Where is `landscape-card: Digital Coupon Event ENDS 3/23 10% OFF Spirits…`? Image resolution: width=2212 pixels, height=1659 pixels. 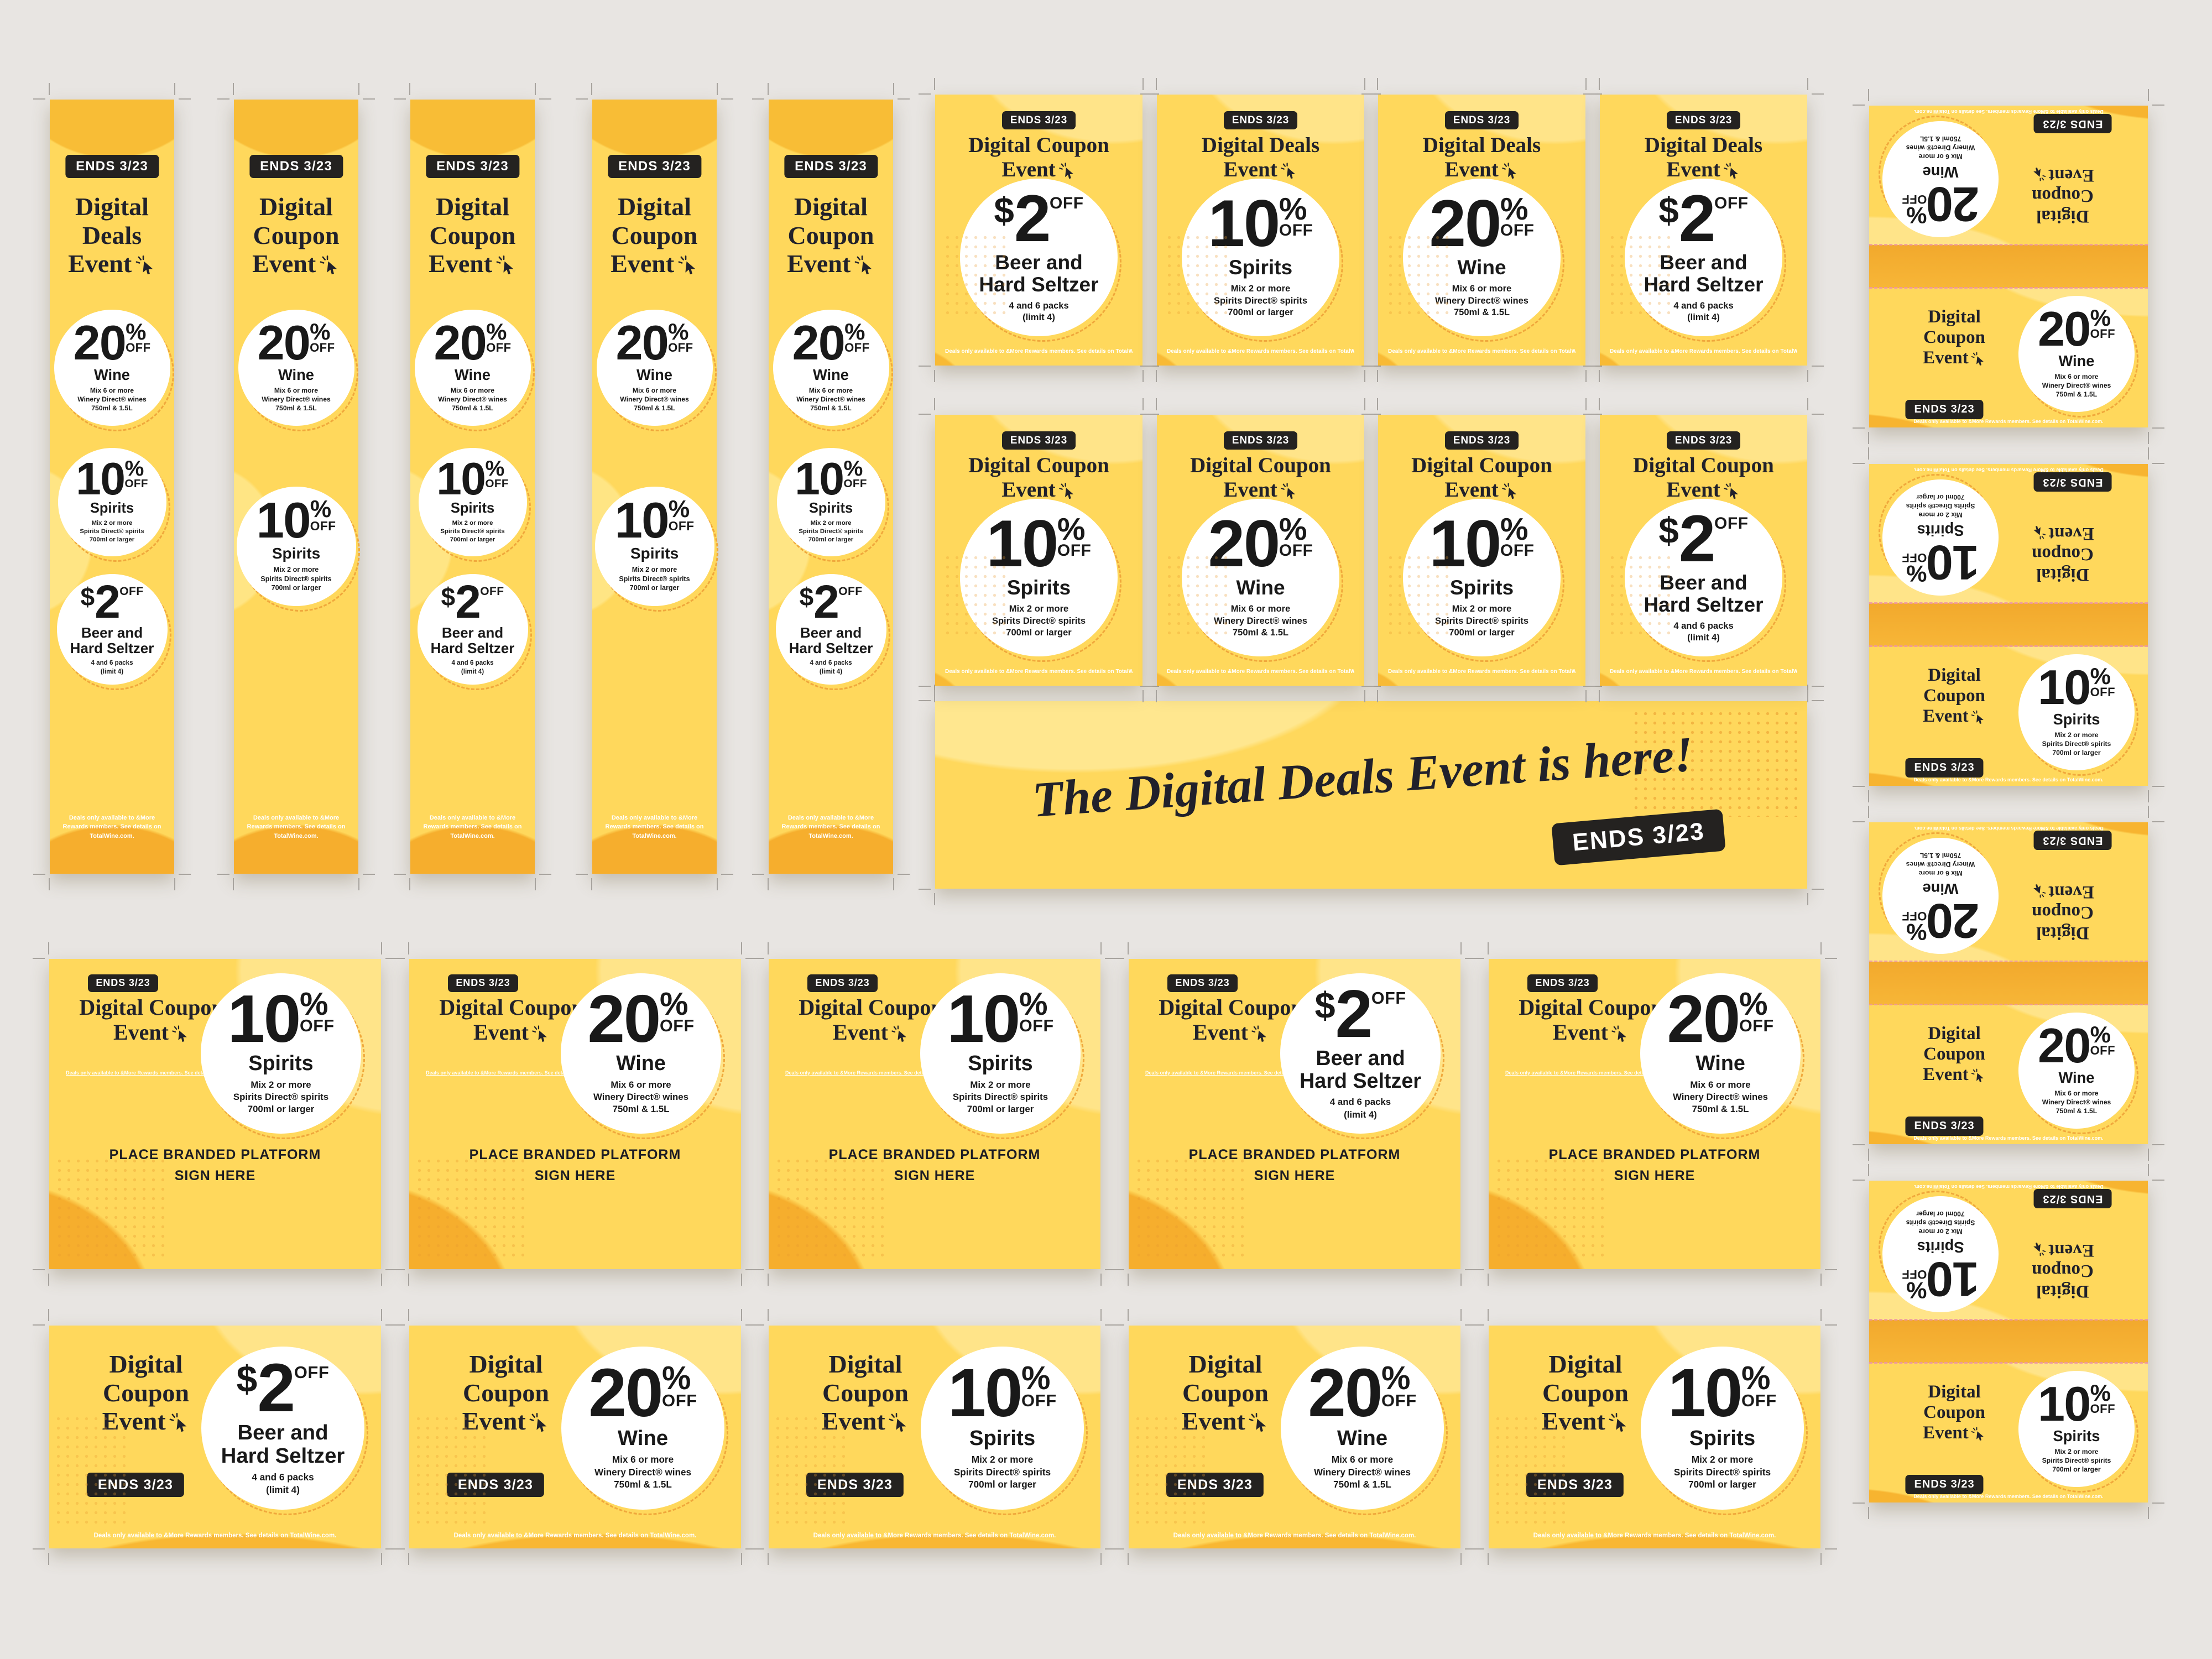
landscape-card: Digital Coupon Event ENDS 3/23 10% OFF Spirits… is located at coordinates (935, 1437).